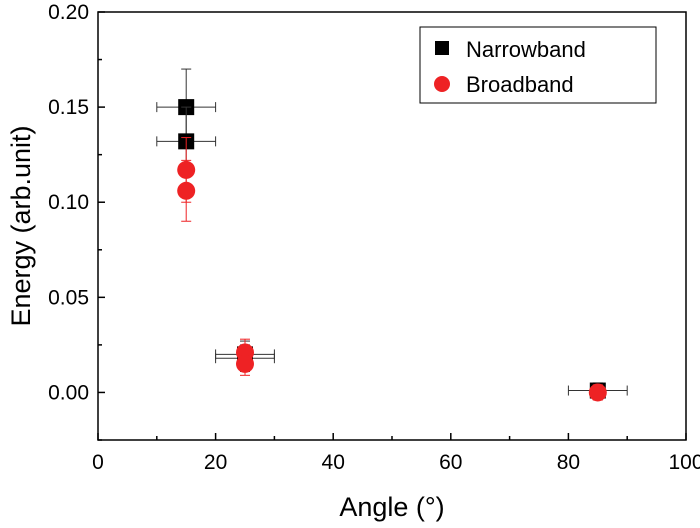 This screenshot has width=700, height=528. What do you see at coordinates (391, 507) in the screenshot?
I see `x-axis-label: Angle (°)` at bounding box center [391, 507].